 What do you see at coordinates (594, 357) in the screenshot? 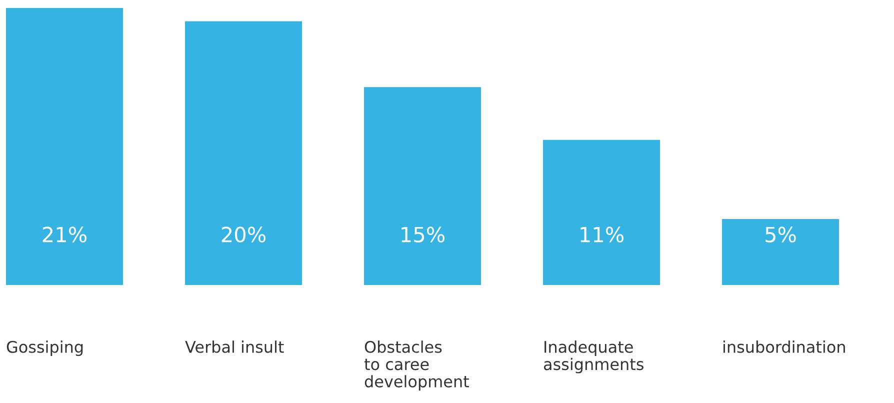
I see `x-tick-label: Inadequate assignments` at bounding box center [594, 357].